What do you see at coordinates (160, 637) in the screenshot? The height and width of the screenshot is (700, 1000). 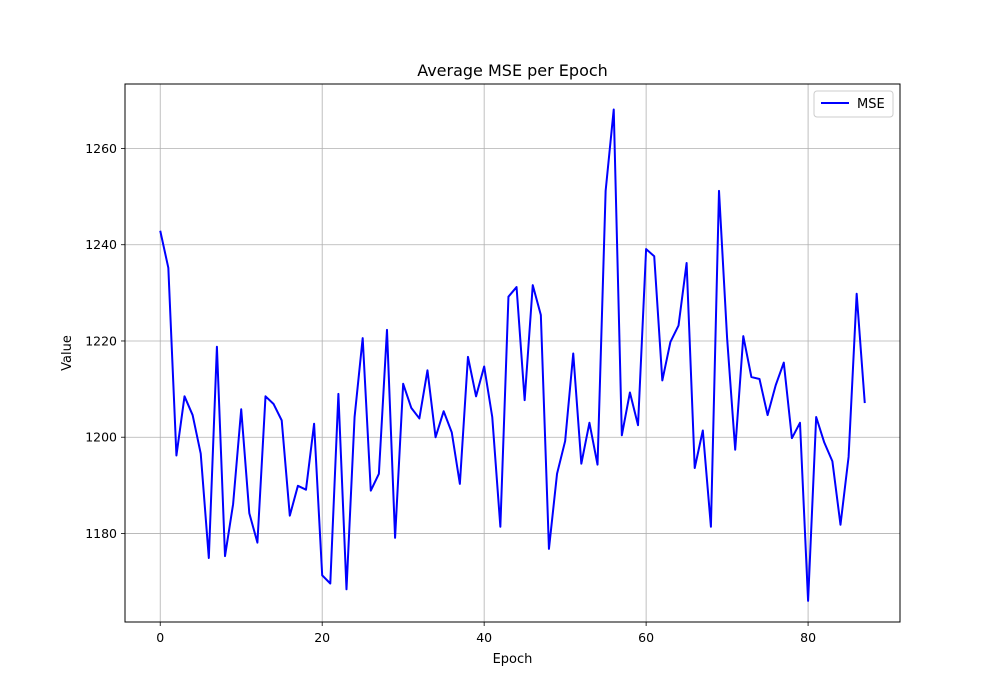 I see `x-tick-label: 0` at bounding box center [160, 637].